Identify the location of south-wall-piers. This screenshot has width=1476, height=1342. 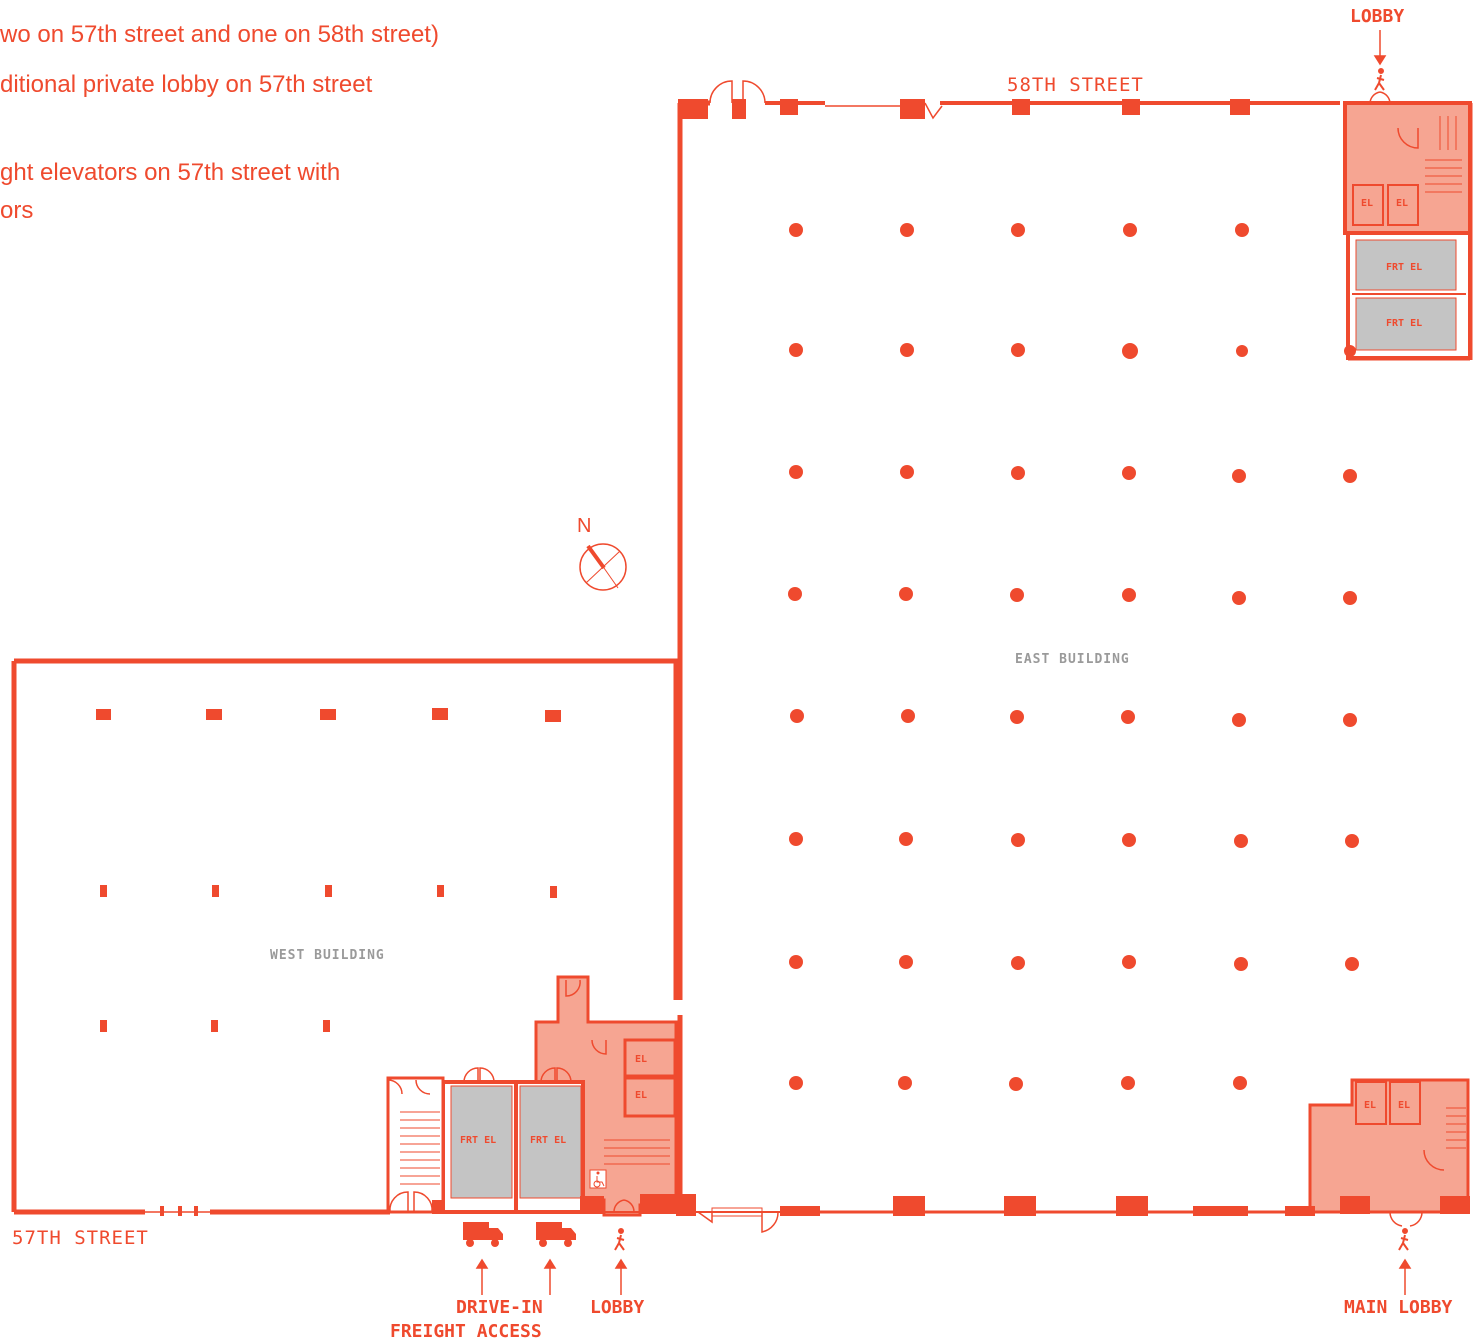
(995, 1205).